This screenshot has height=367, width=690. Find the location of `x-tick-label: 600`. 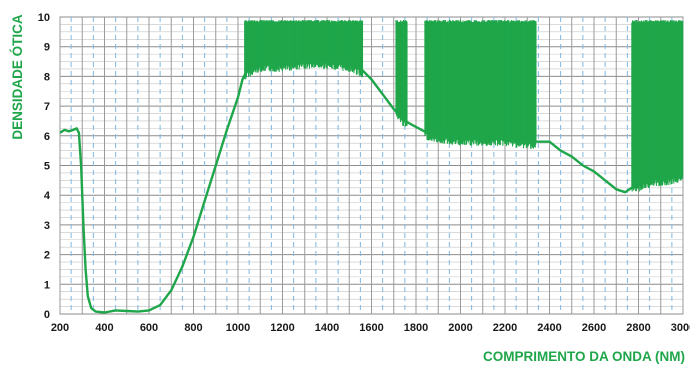

x-tick-label: 600 is located at coordinates (149, 328).